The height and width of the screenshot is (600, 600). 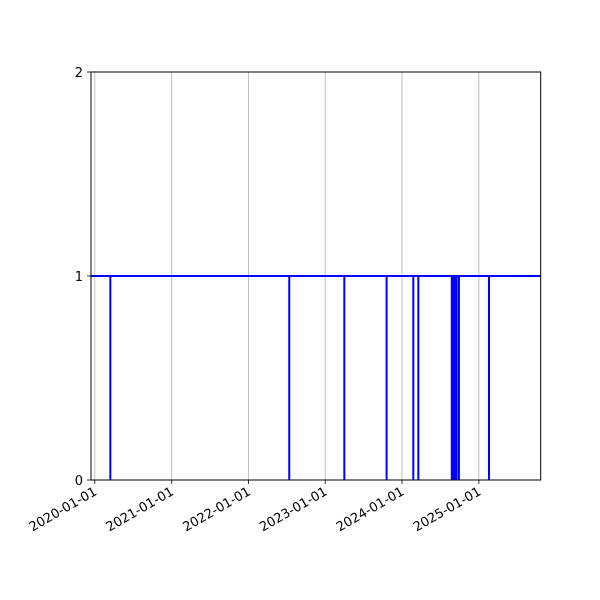 I want to click on y-tick-label: 0, so click(x=79, y=481).